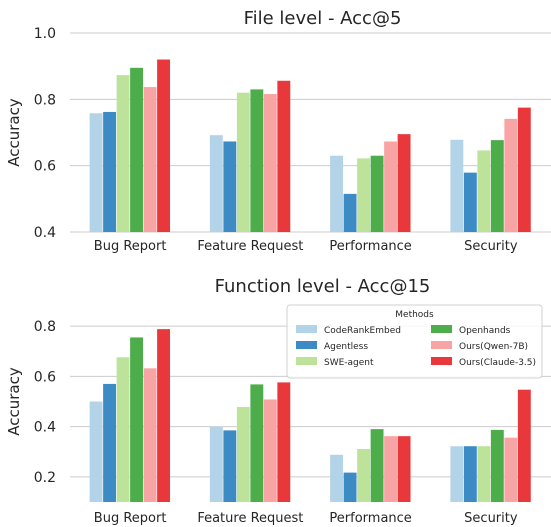 Image resolution: width=551 pixels, height=527 pixels. I want to click on legend-frame, so click(414, 341).